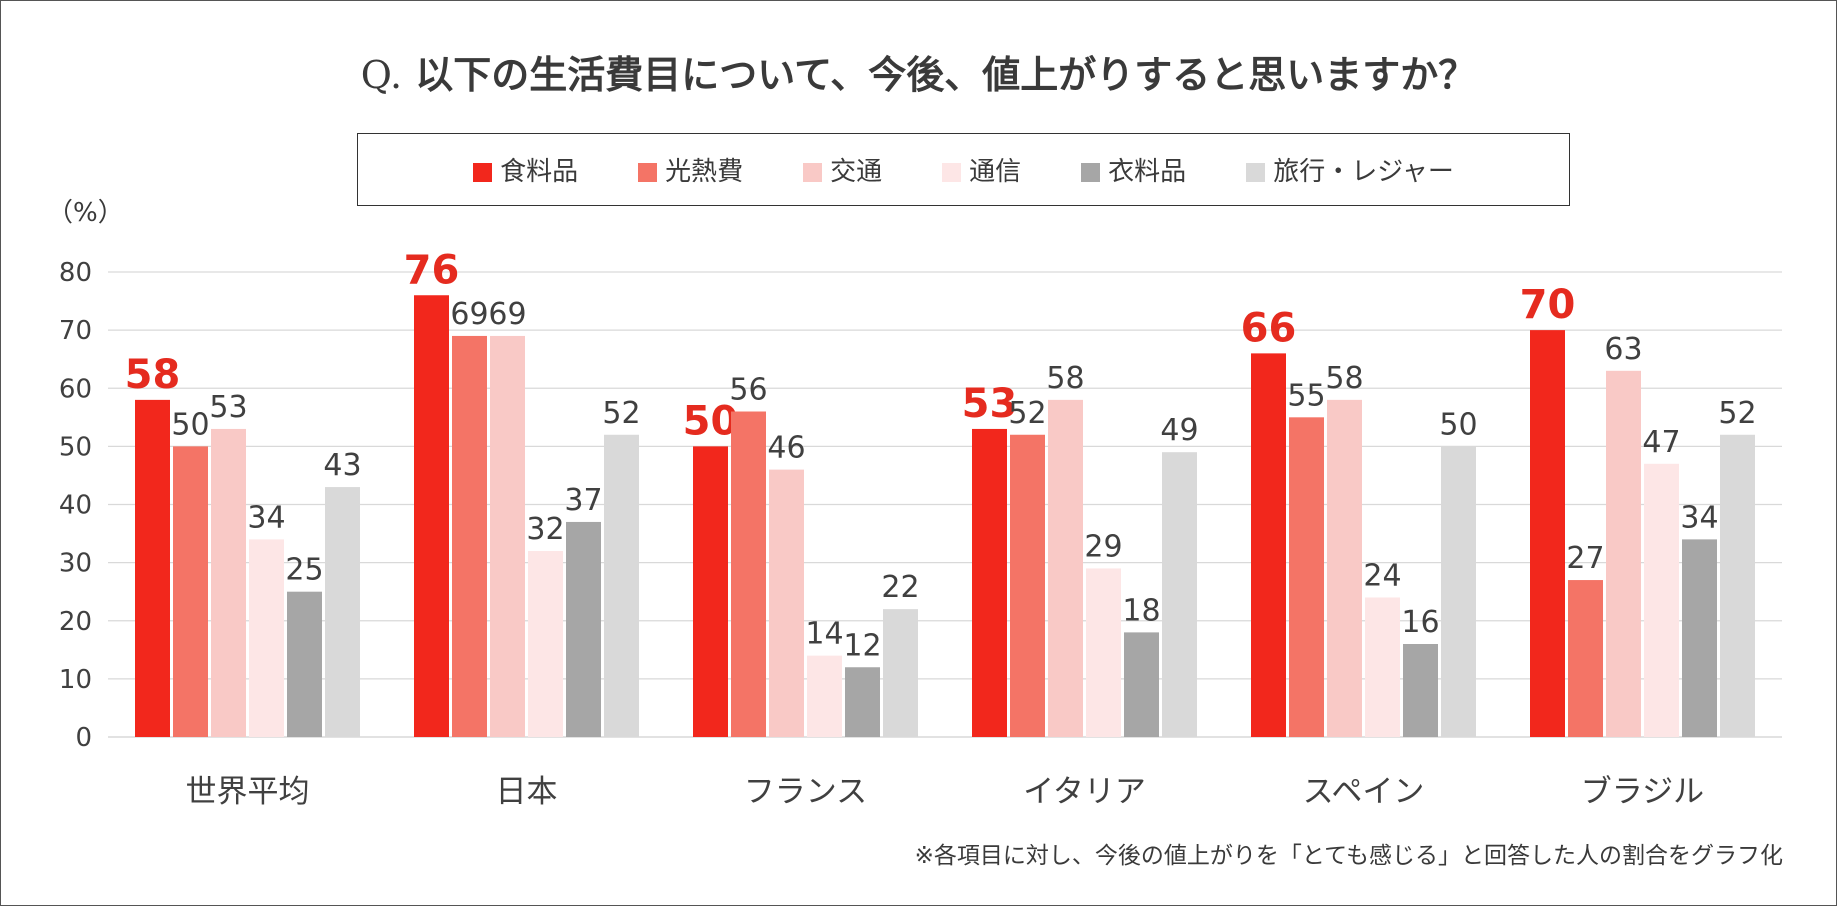 The image size is (1837, 906). What do you see at coordinates (1269, 328) in the screenshot?
I see `data-label: 66` at bounding box center [1269, 328].